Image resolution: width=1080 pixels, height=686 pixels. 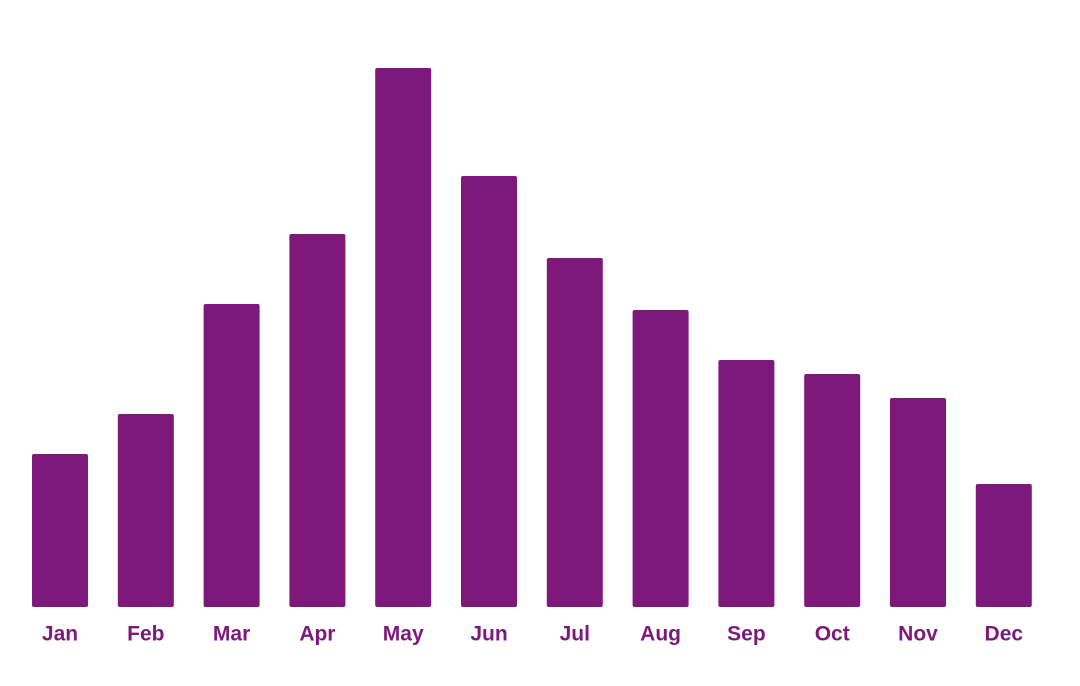 I want to click on x-tick-label: Feb, so click(x=145, y=634).